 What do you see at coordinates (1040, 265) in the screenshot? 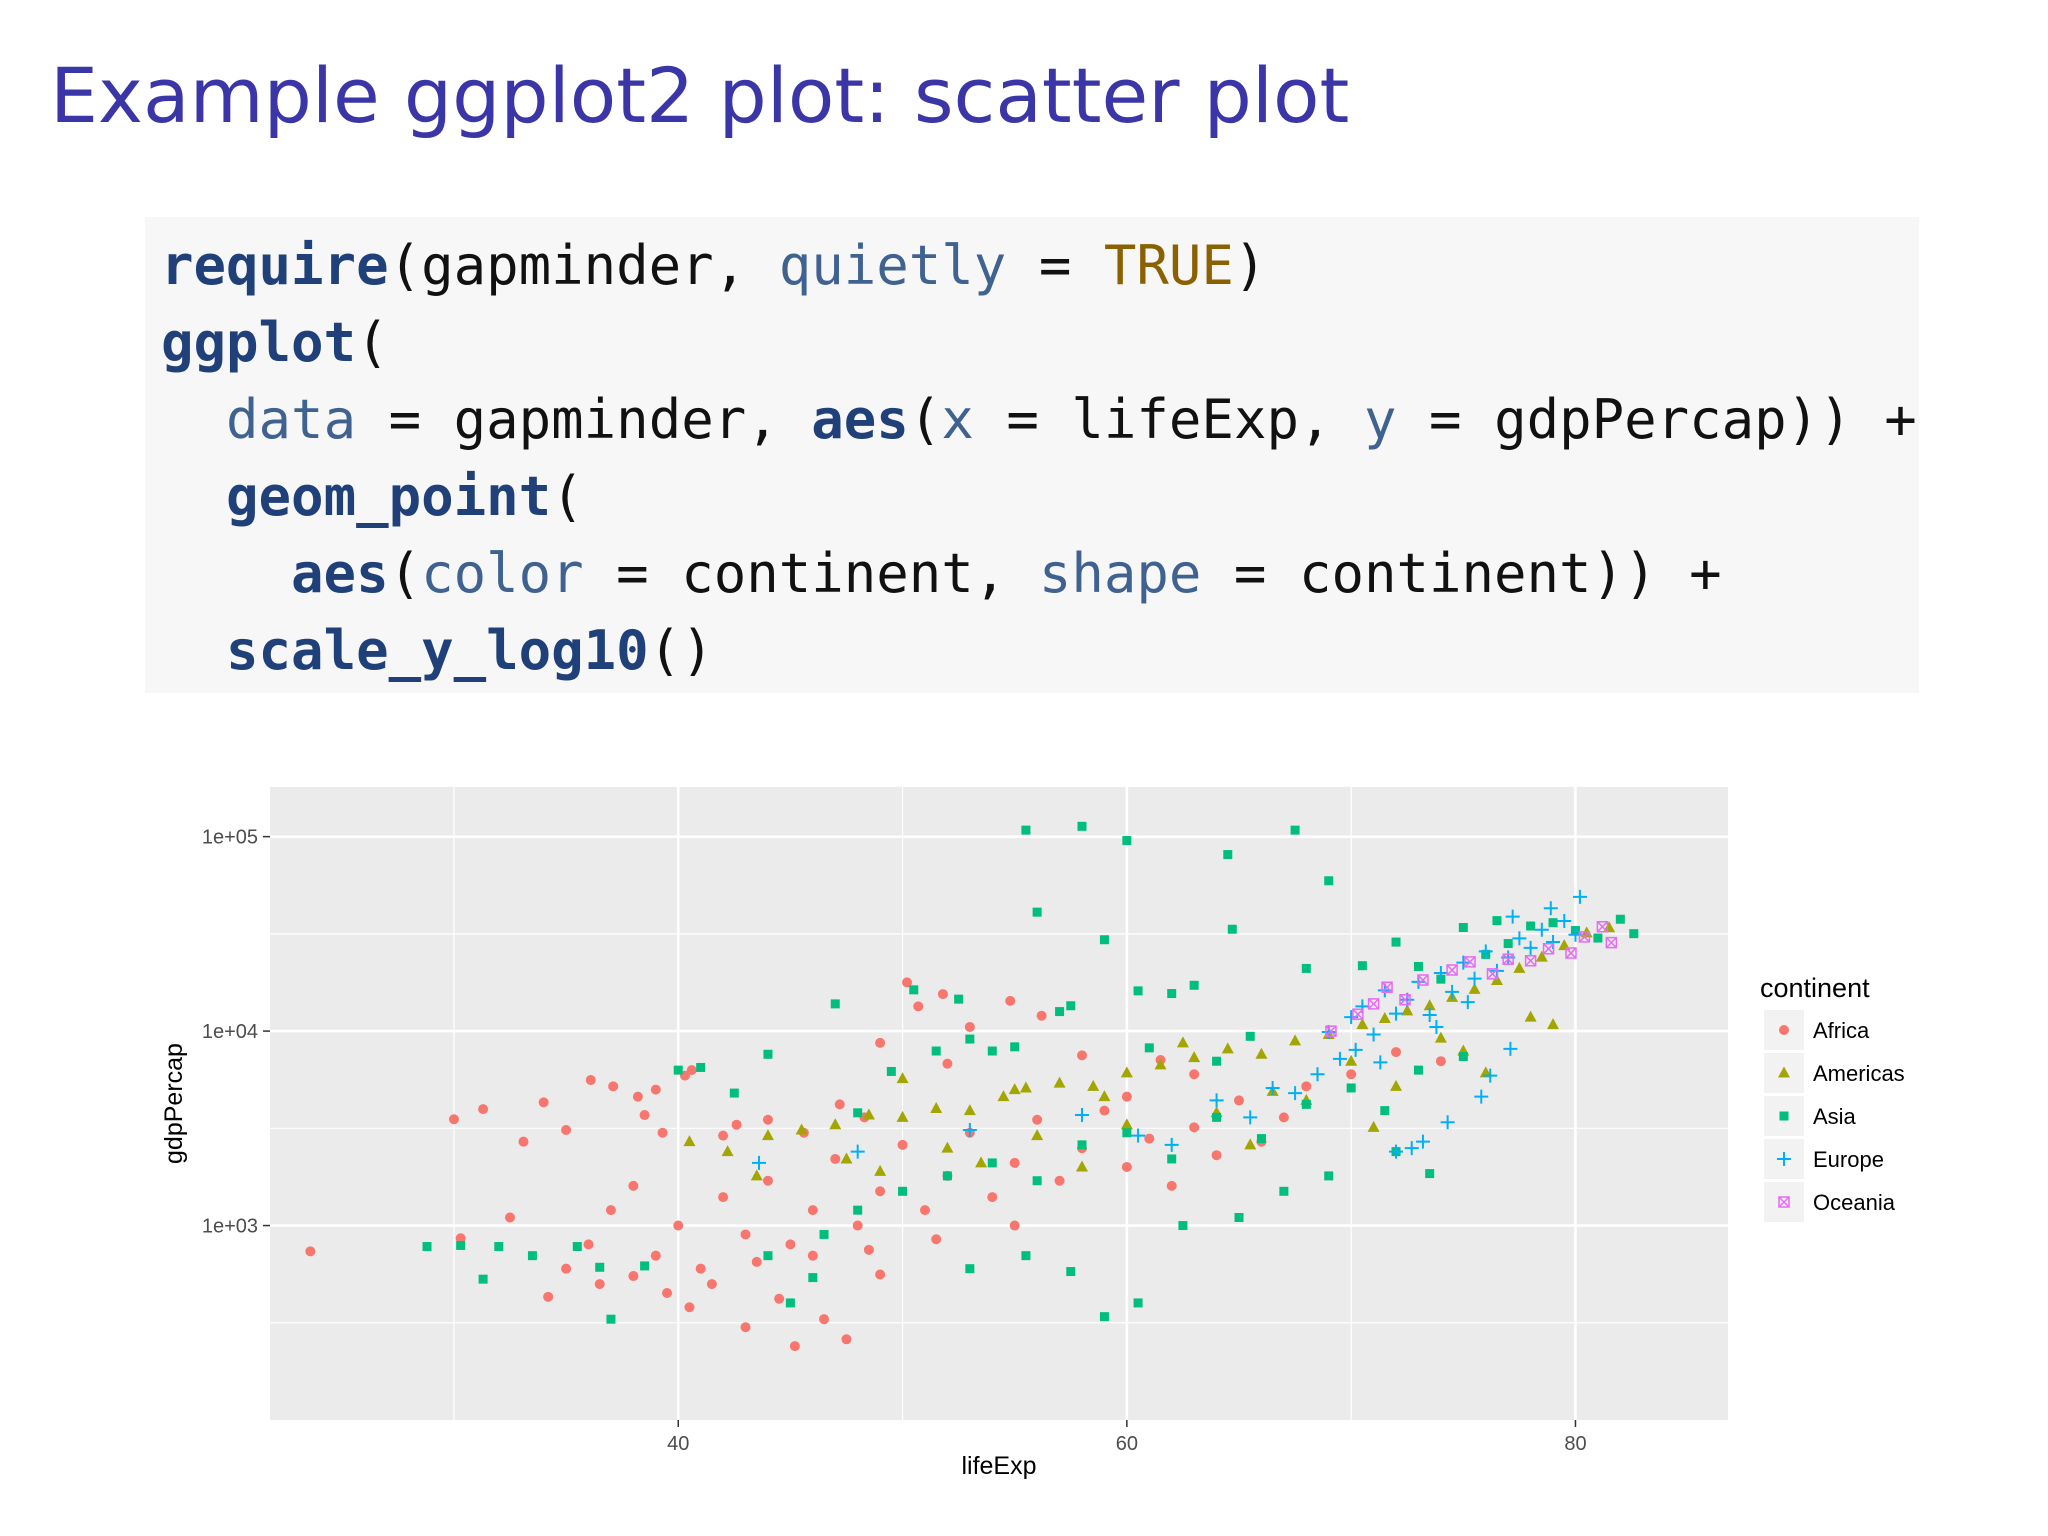
I see `code-line-1: require(gapminder, quietly = TRUE)` at bounding box center [1040, 265].